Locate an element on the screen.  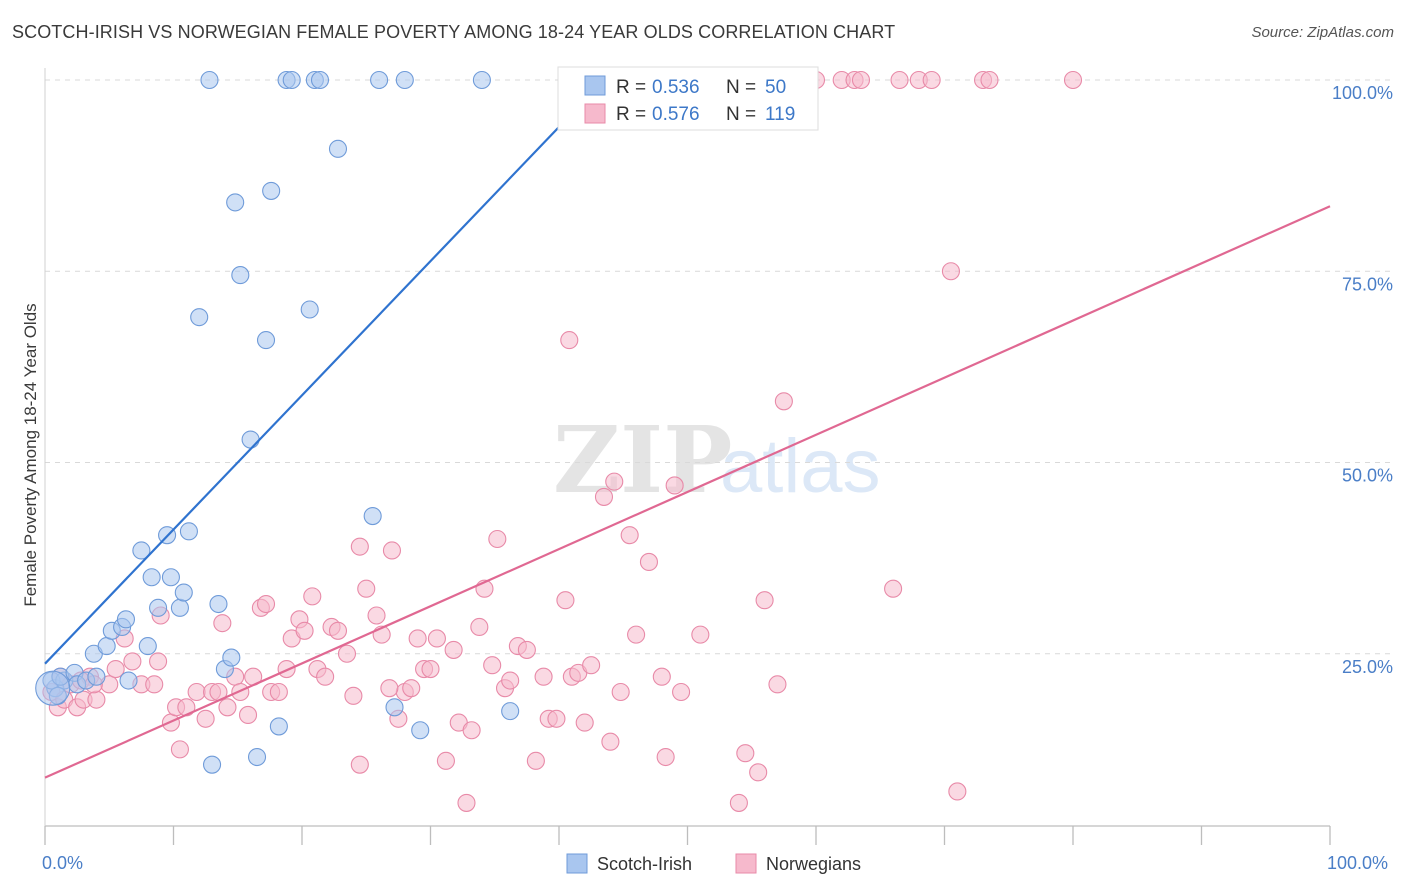
legend-n-value-norw: 119 is located at coordinates (780, 114).